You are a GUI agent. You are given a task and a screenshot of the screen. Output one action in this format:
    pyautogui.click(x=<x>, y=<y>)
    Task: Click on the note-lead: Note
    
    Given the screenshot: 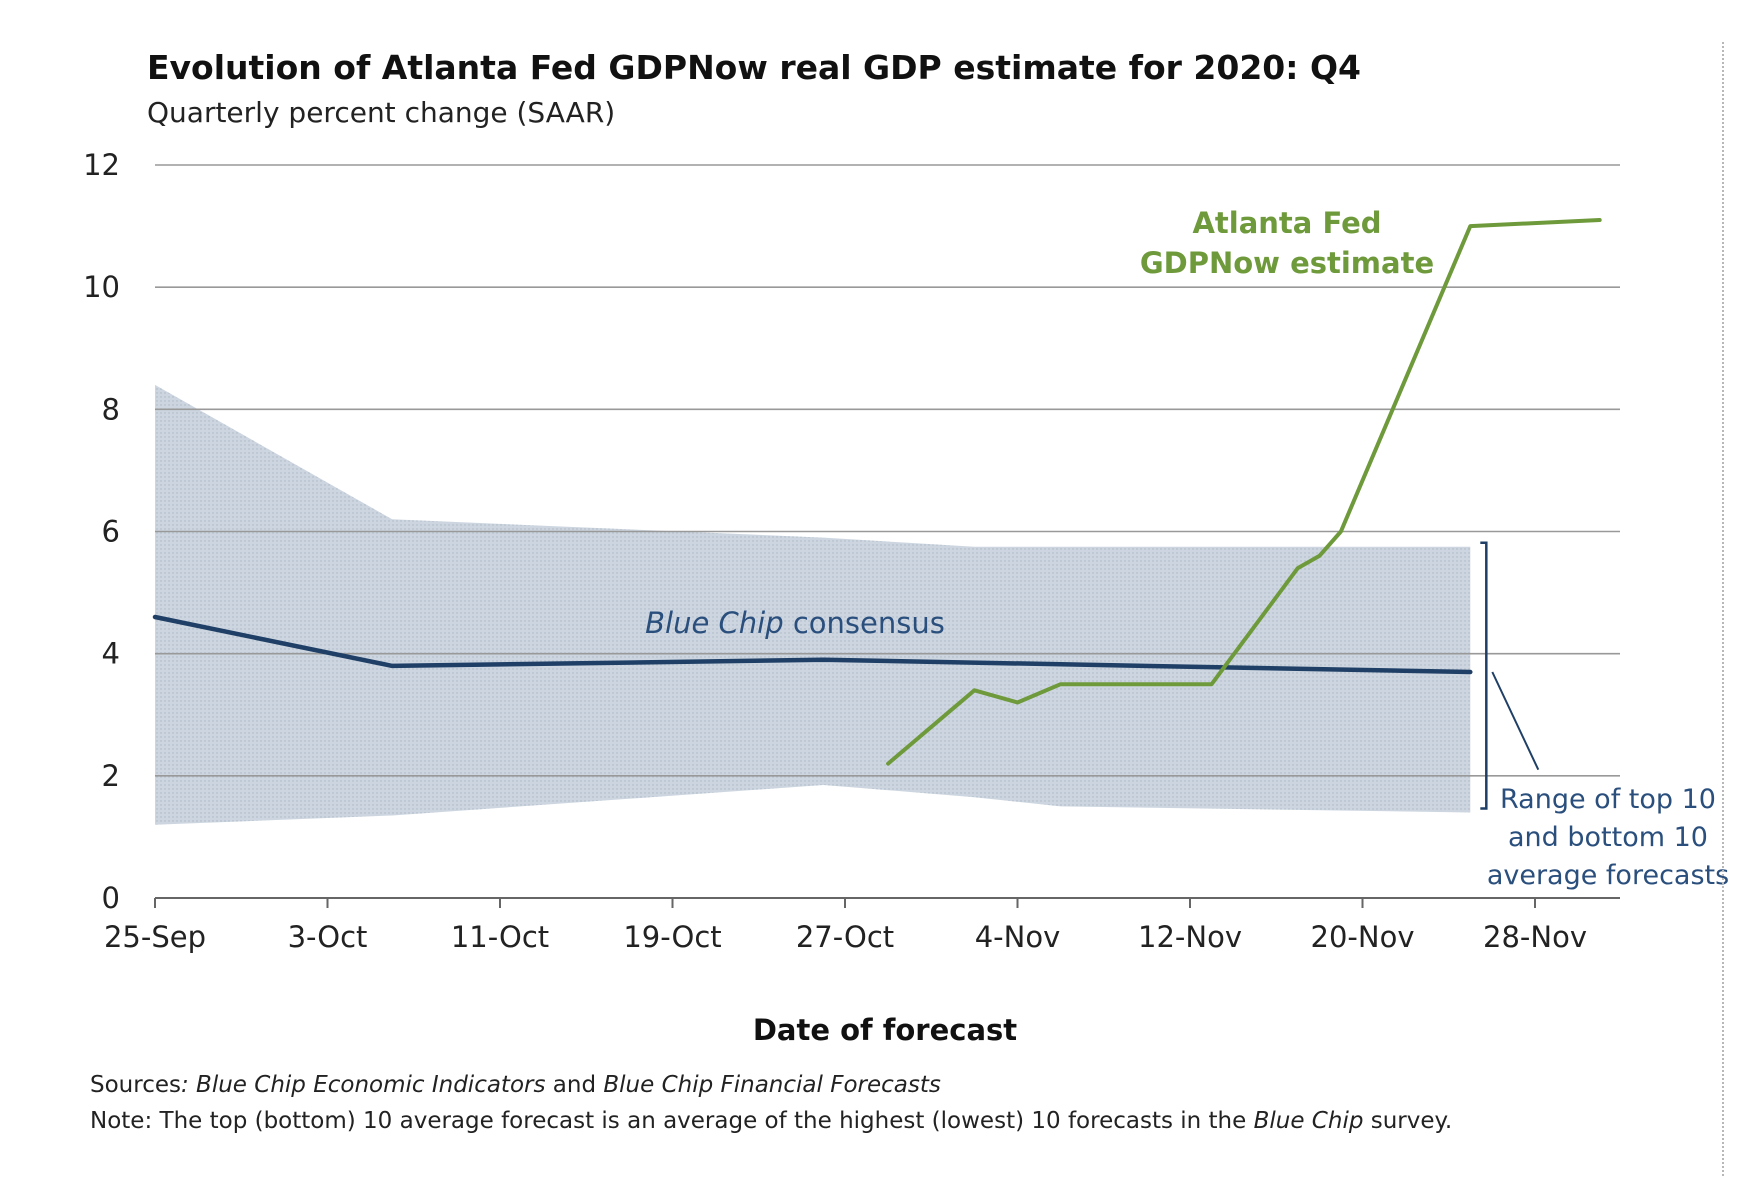 What is the action you would take?
    pyautogui.click(x=117, y=1121)
    